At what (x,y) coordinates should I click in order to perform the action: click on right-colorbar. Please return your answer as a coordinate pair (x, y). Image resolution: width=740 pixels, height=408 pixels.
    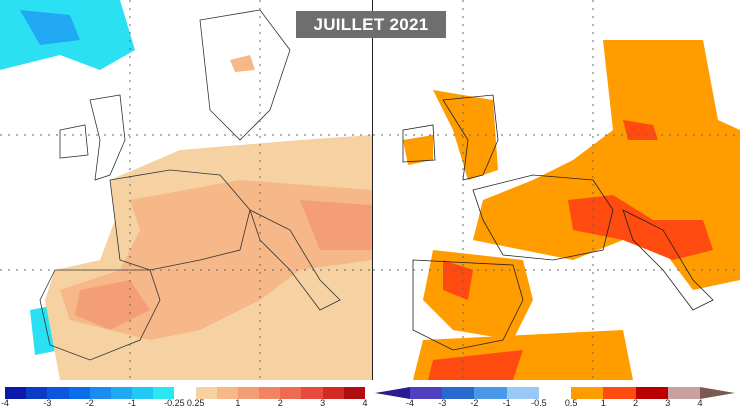
    Looking at the image, I should click on (555, 393).